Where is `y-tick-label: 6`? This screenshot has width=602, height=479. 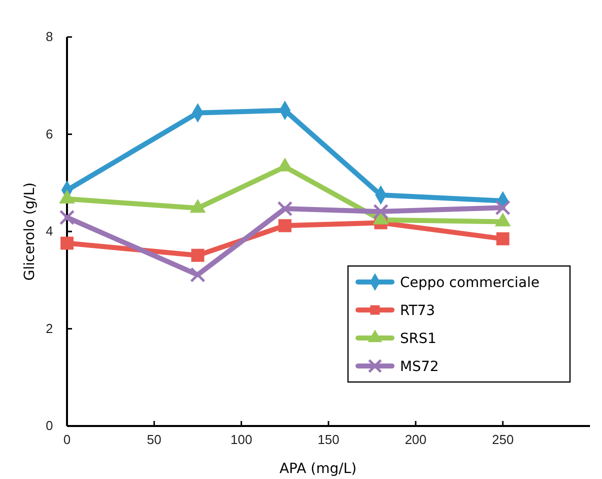
y-tick-label: 6 is located at coordinates (49, 134).